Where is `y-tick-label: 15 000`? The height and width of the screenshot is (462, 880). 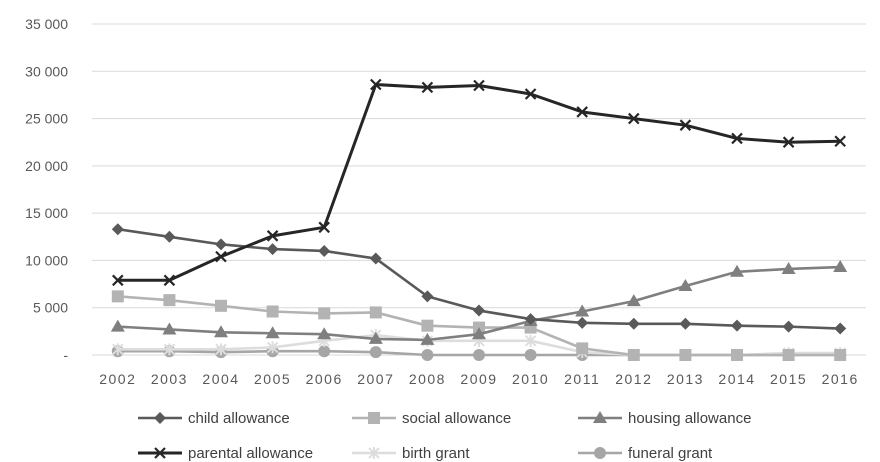 y-tick-label: 15 000 is located at coordinates (46, 213).